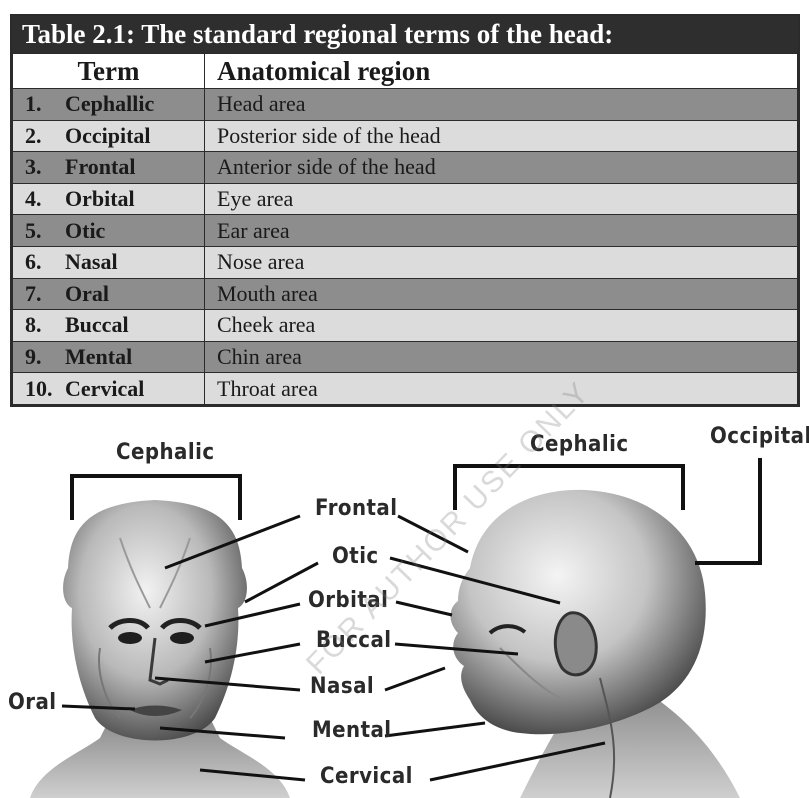 This screenshot has height=798, width=809. Describe the element at coordinates (33, 230) in the screenshot. I see `row-number: 5.` at that location.